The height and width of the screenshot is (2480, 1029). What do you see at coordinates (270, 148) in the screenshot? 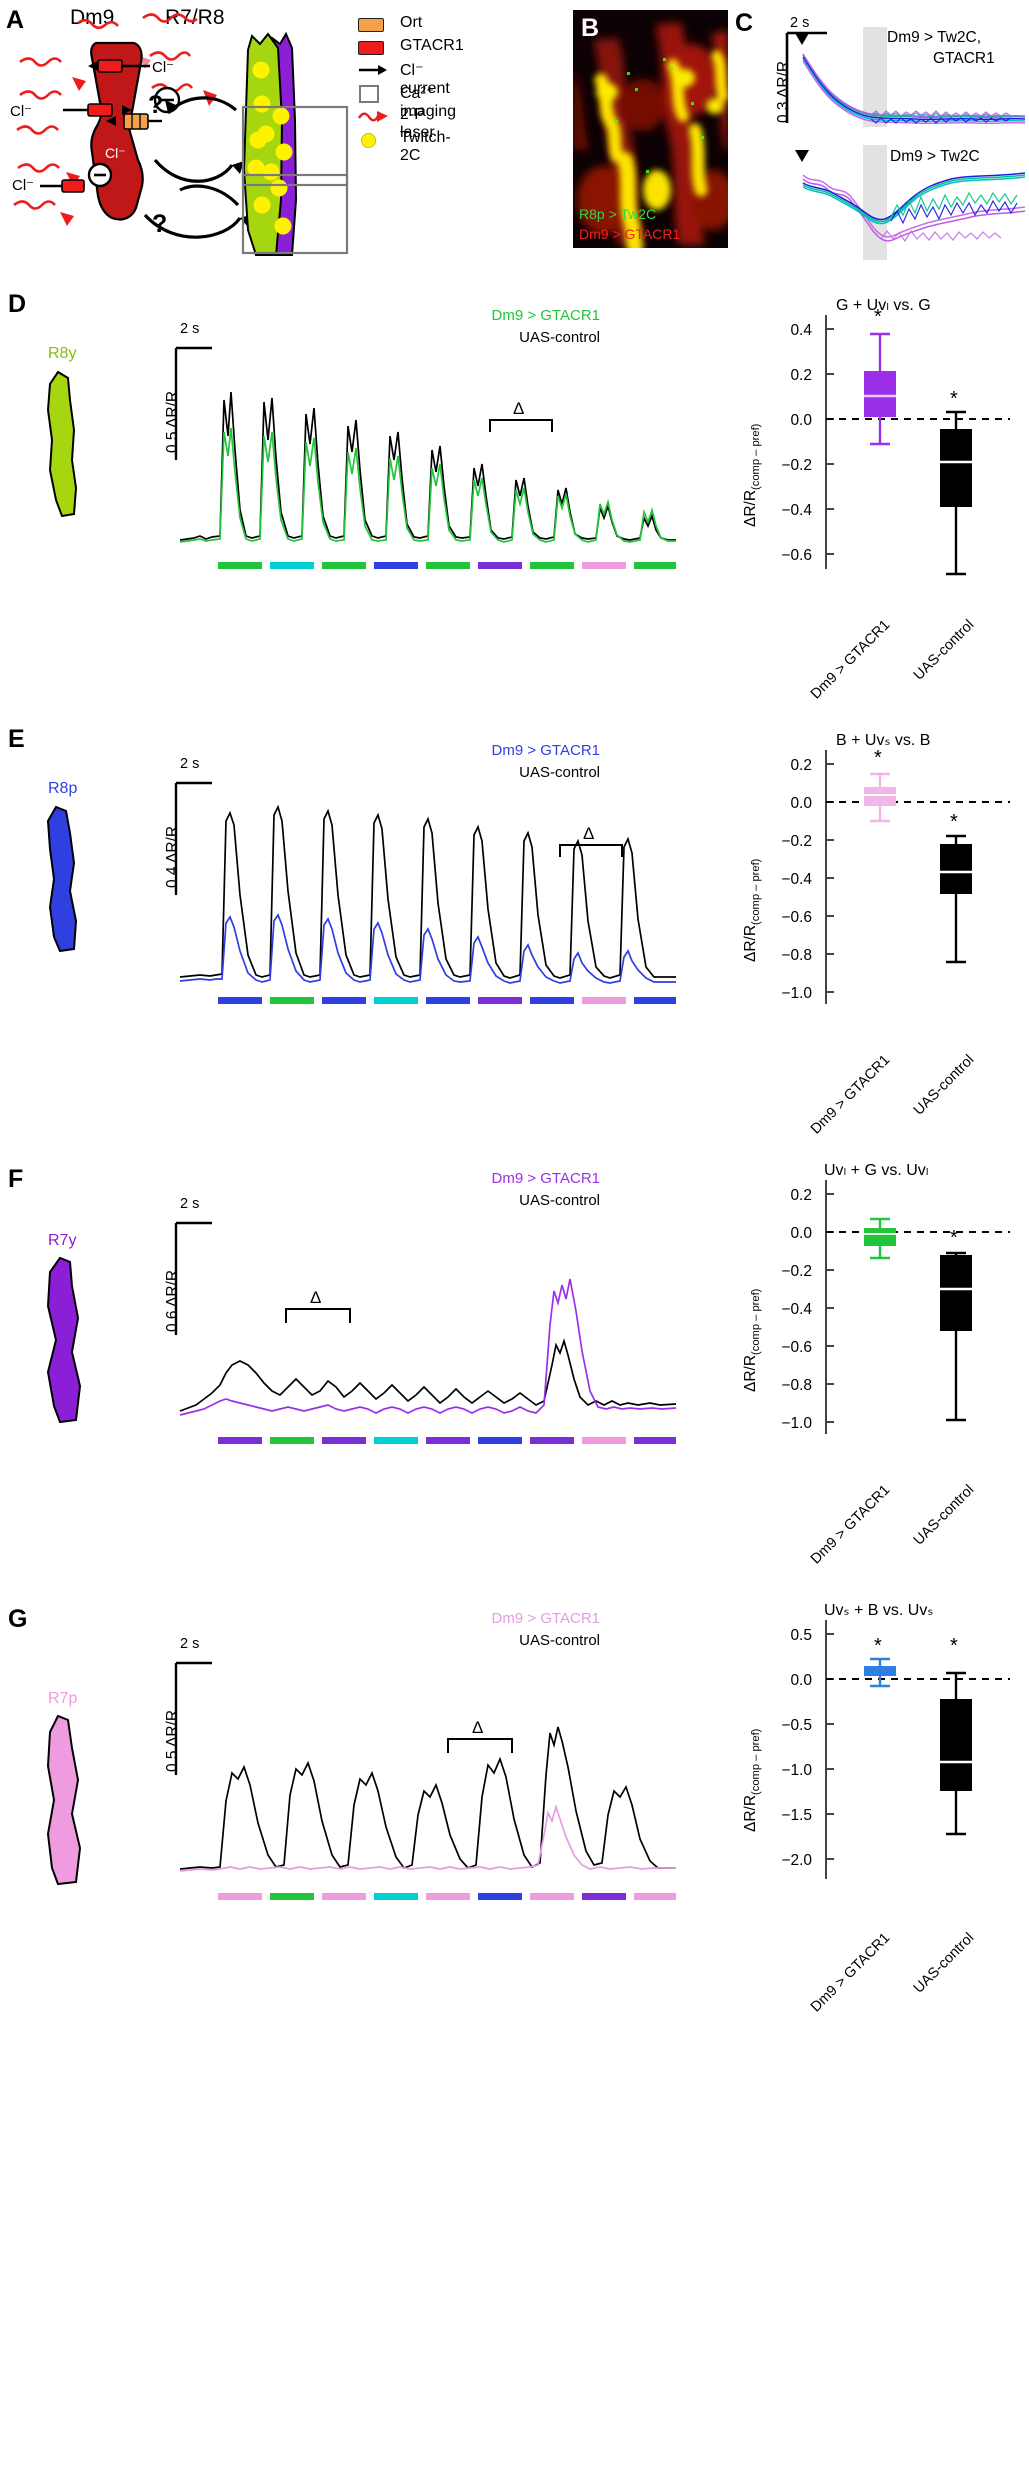
I see `twitch2c-calcium-dots` at bounding box center [270, 148].